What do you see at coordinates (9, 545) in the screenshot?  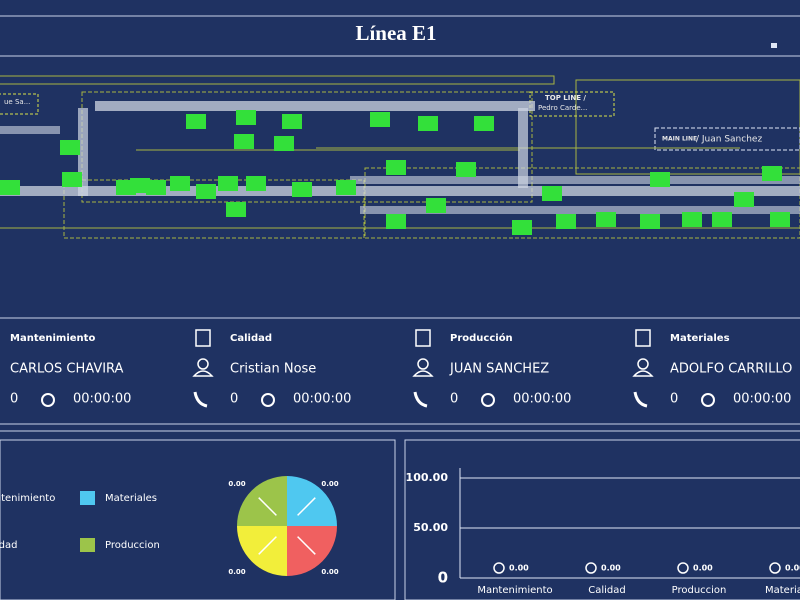 I see `legend-label: Calidad` at bounding box center [9, 545].